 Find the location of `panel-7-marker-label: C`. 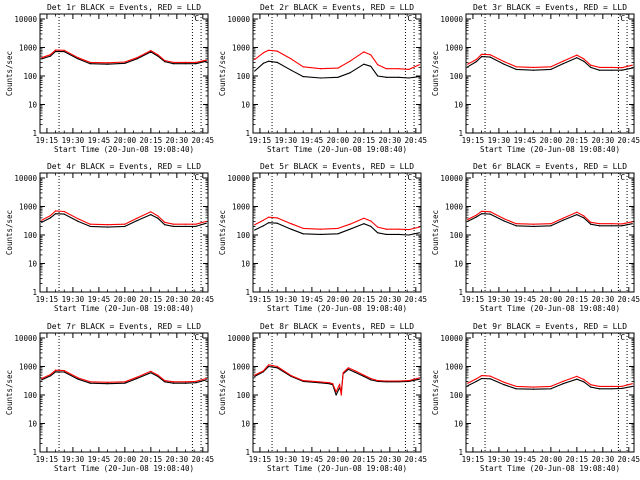

panel-7-marker-label: C is located at coordinates (196, 337).